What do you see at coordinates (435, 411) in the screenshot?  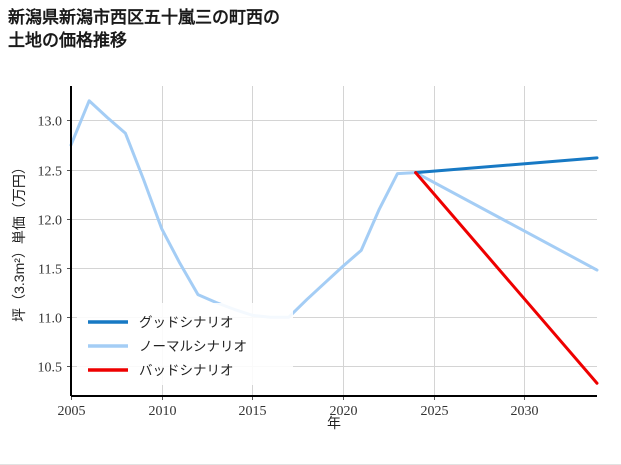 I see `x-tick-label: 2025` at bounding box center [435, 411].